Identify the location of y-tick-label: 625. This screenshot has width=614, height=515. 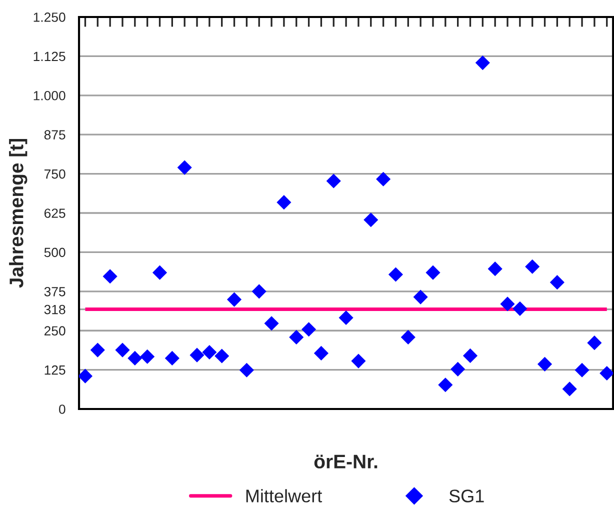
(55, 213).